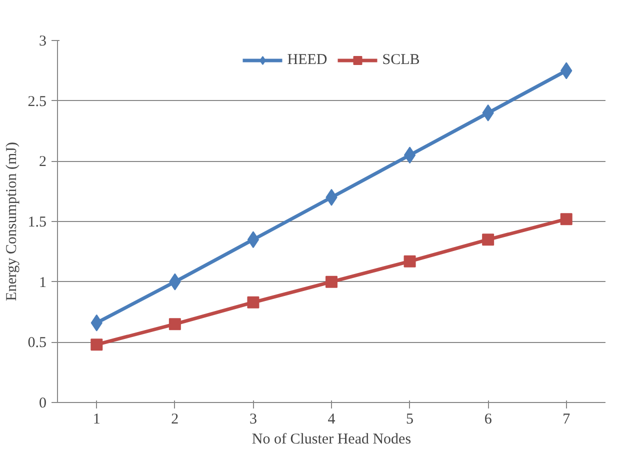  I want to click on y-tick-label: 1.5, so click(37, 222).